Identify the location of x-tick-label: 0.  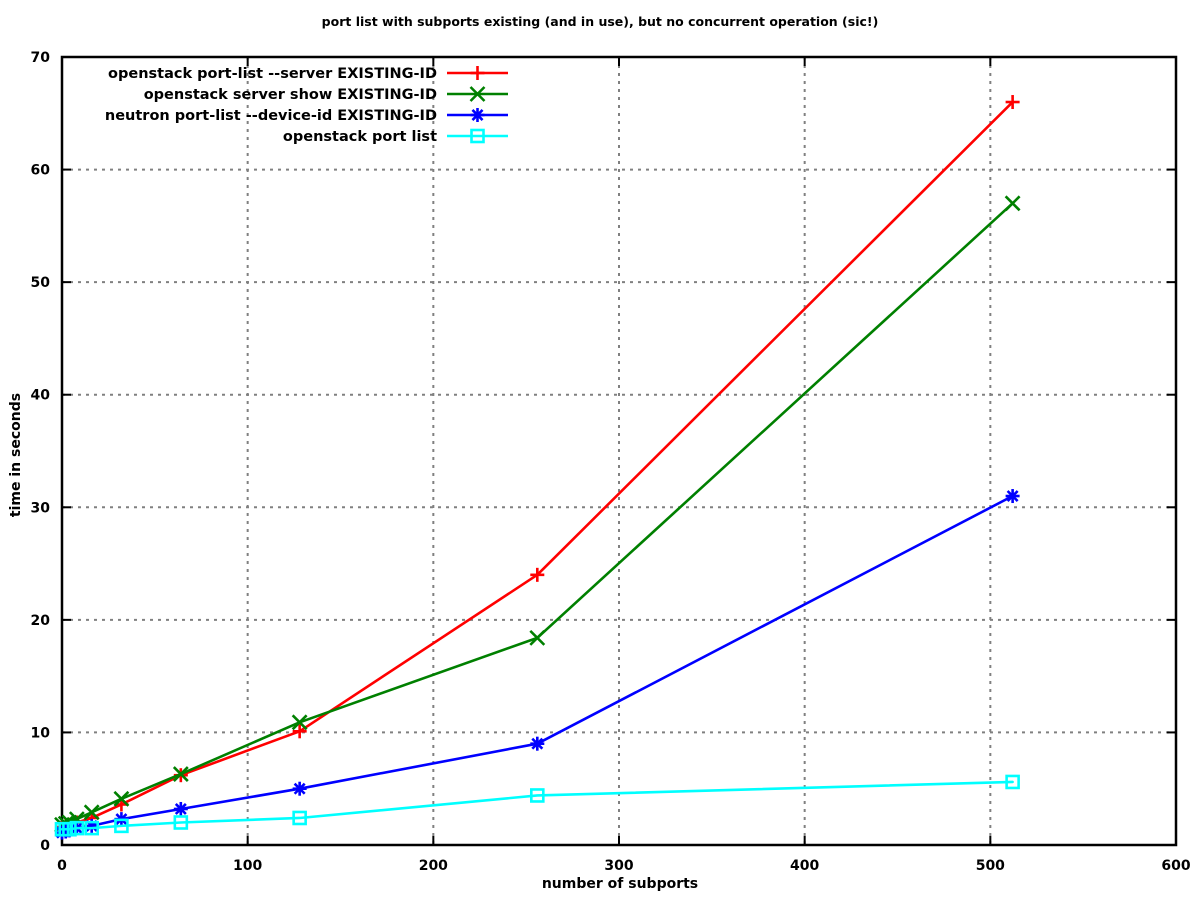
(62, 866).